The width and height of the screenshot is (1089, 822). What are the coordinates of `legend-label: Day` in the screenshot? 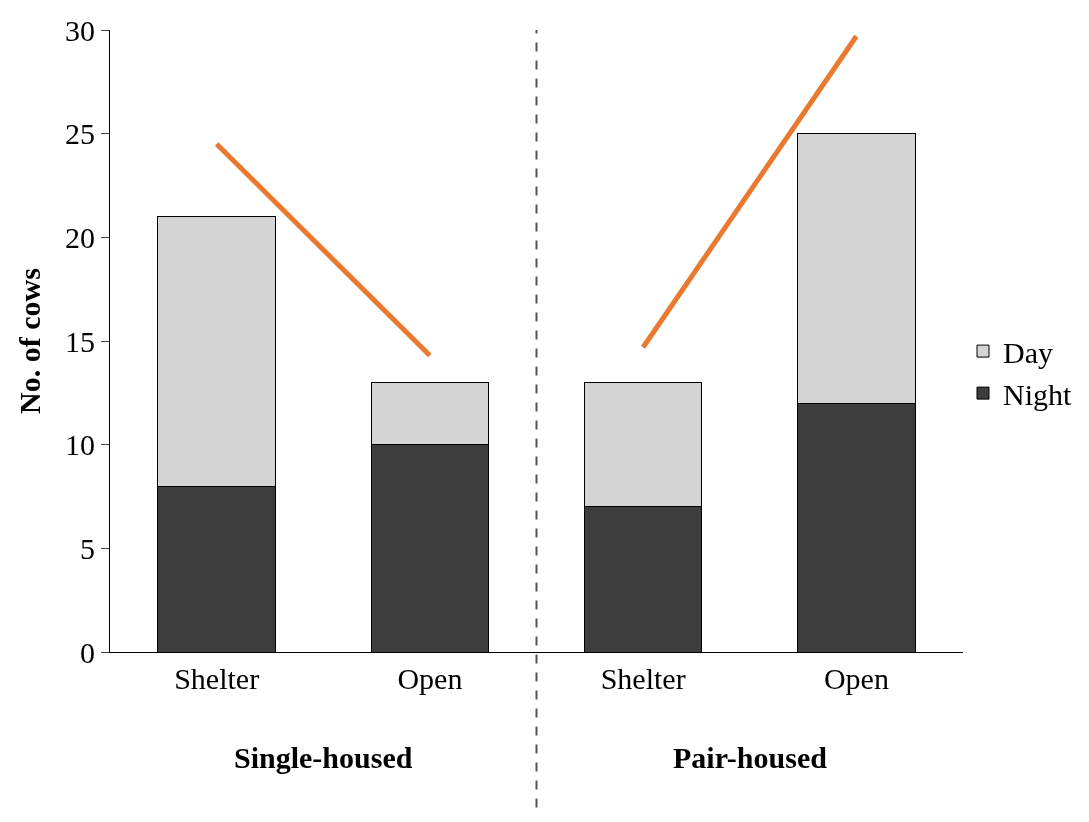 It's located at (1028, 352).